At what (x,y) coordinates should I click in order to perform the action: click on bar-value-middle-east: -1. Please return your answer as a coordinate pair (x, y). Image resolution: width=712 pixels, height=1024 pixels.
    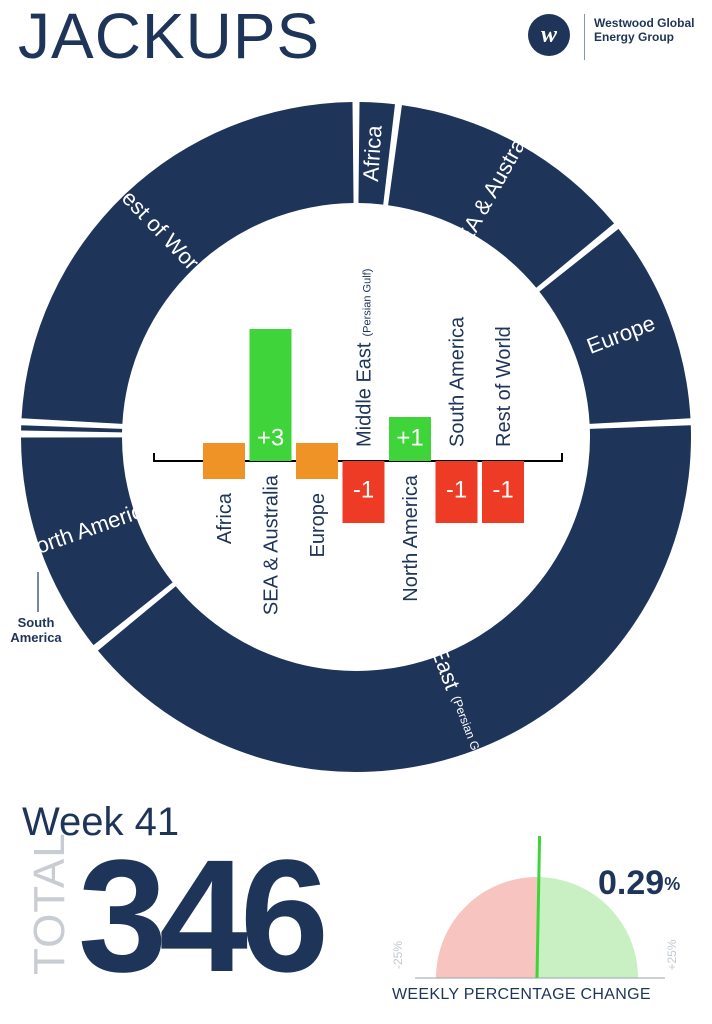
    Looking at the image, I should click on (363, 489).